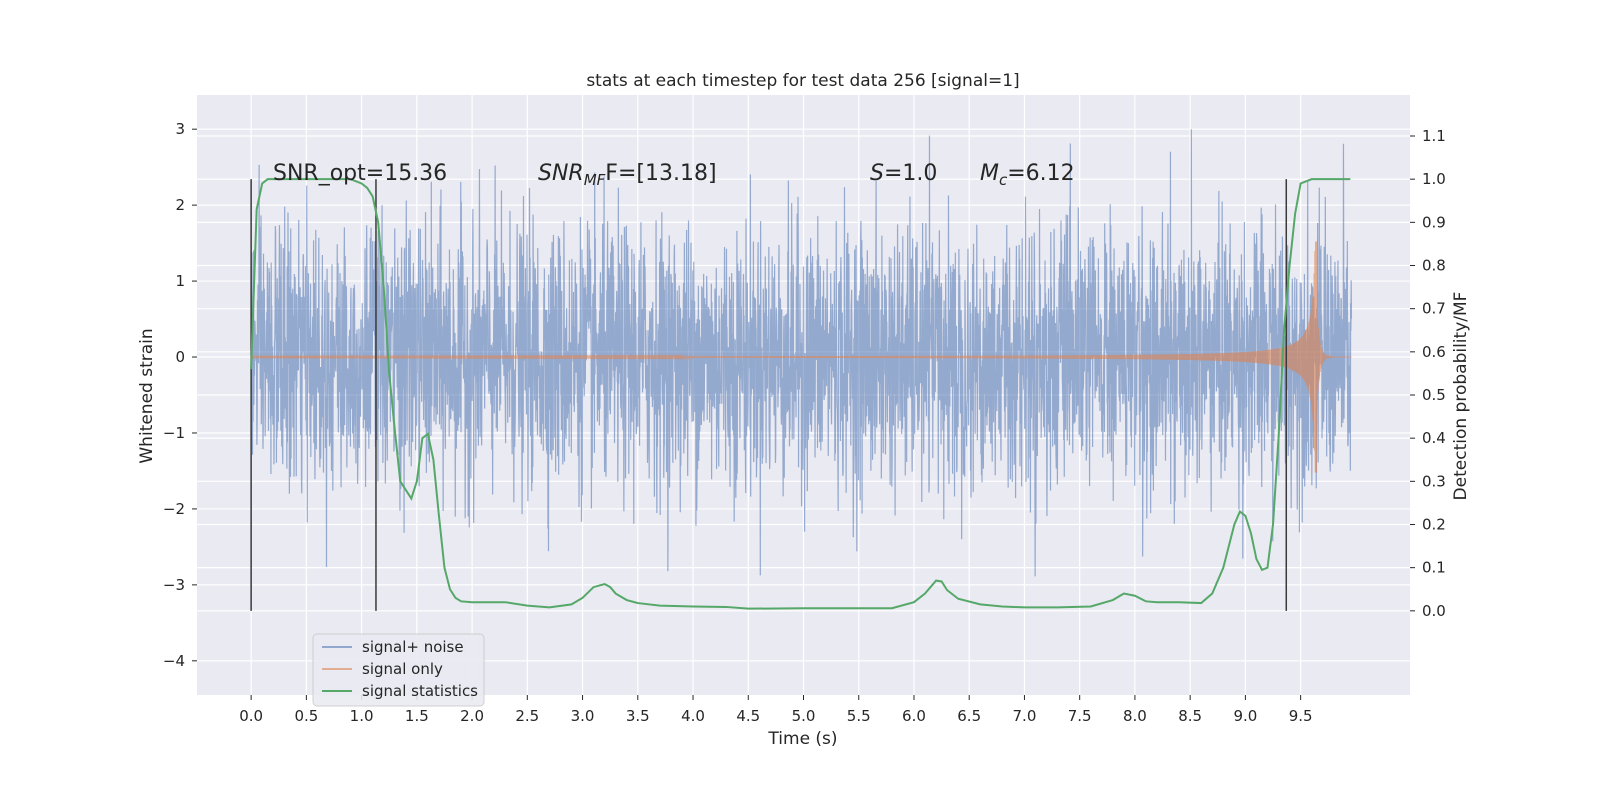 This screenshot has height=800, width=1600. Describe the element at coordinates (1135, 716) in the screenshot. I see `x-tick-label: 8.0` at that location.